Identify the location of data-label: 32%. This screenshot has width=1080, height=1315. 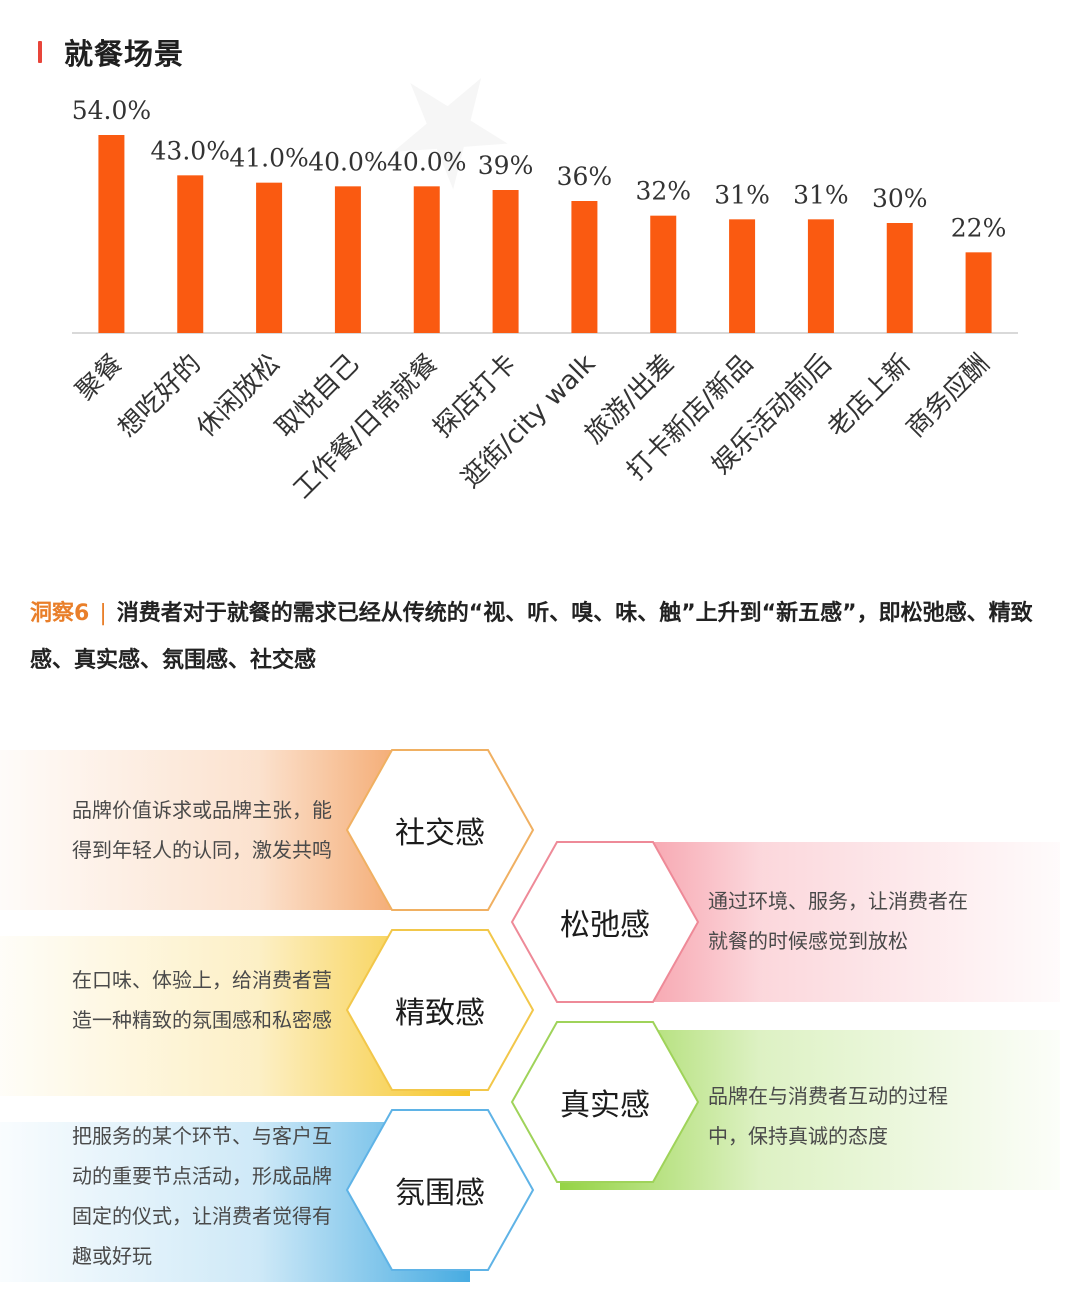
(663, 191).